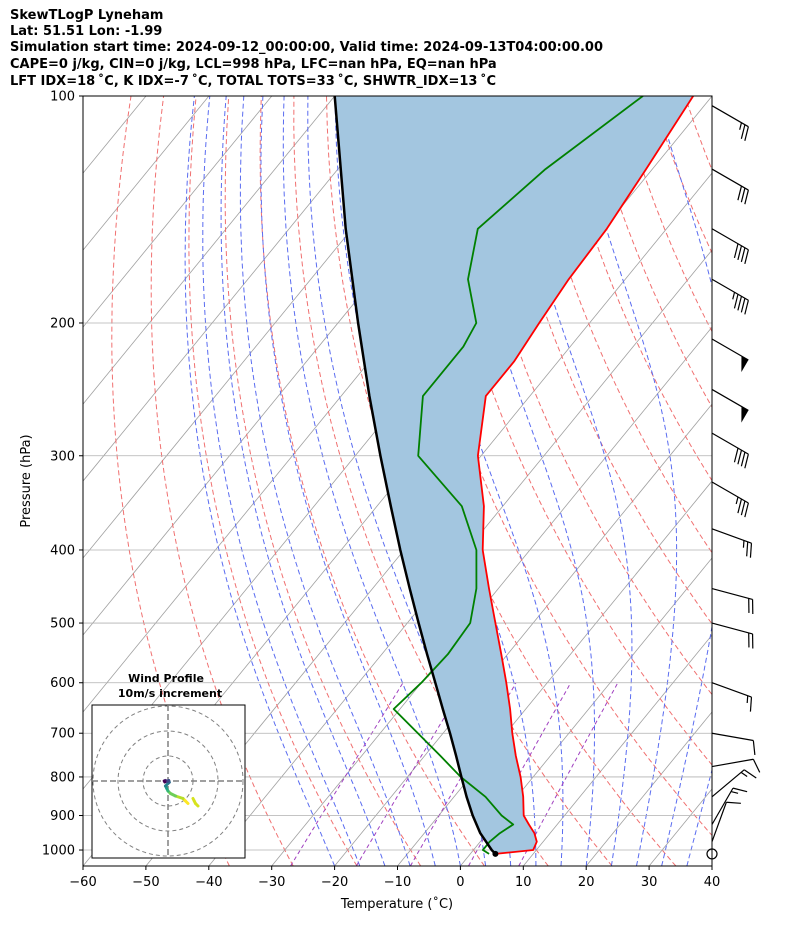 The width and height of the screenshot is (794, 937). Describe the element at coordinates (62, 683) in the screenshot. I see `y-tick-label: 600` at that location.